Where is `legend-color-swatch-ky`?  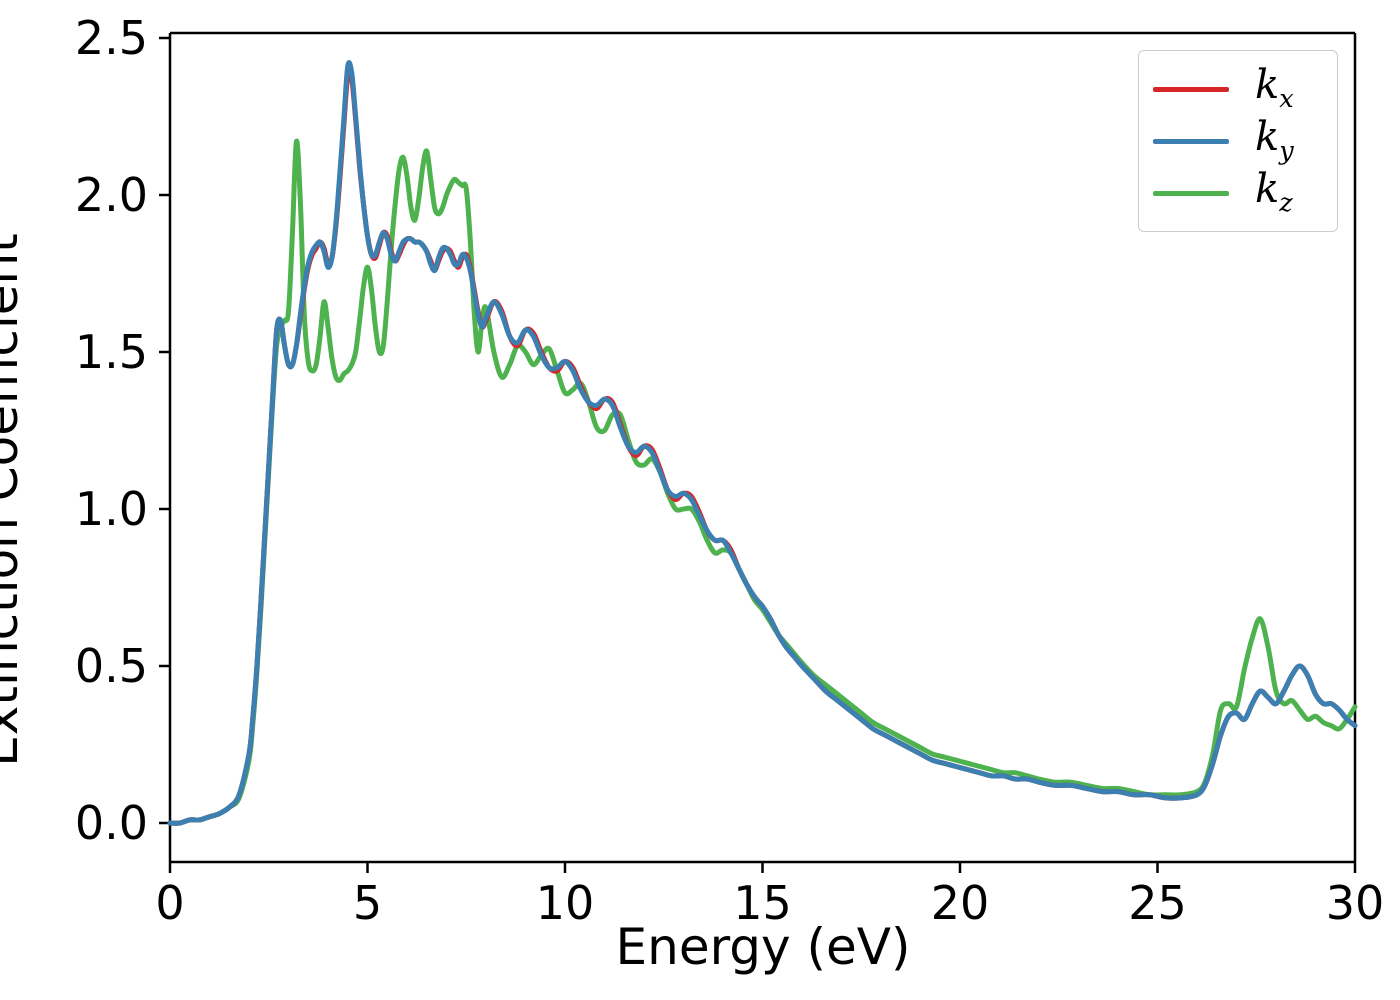 legend-color-swatch-ky is located at coordinates (1191, 141).